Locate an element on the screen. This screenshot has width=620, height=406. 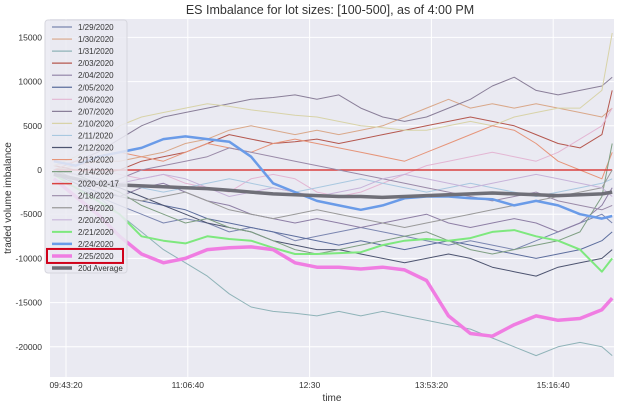
y-tick-label: 5000 is located at coordinates (32, 126).